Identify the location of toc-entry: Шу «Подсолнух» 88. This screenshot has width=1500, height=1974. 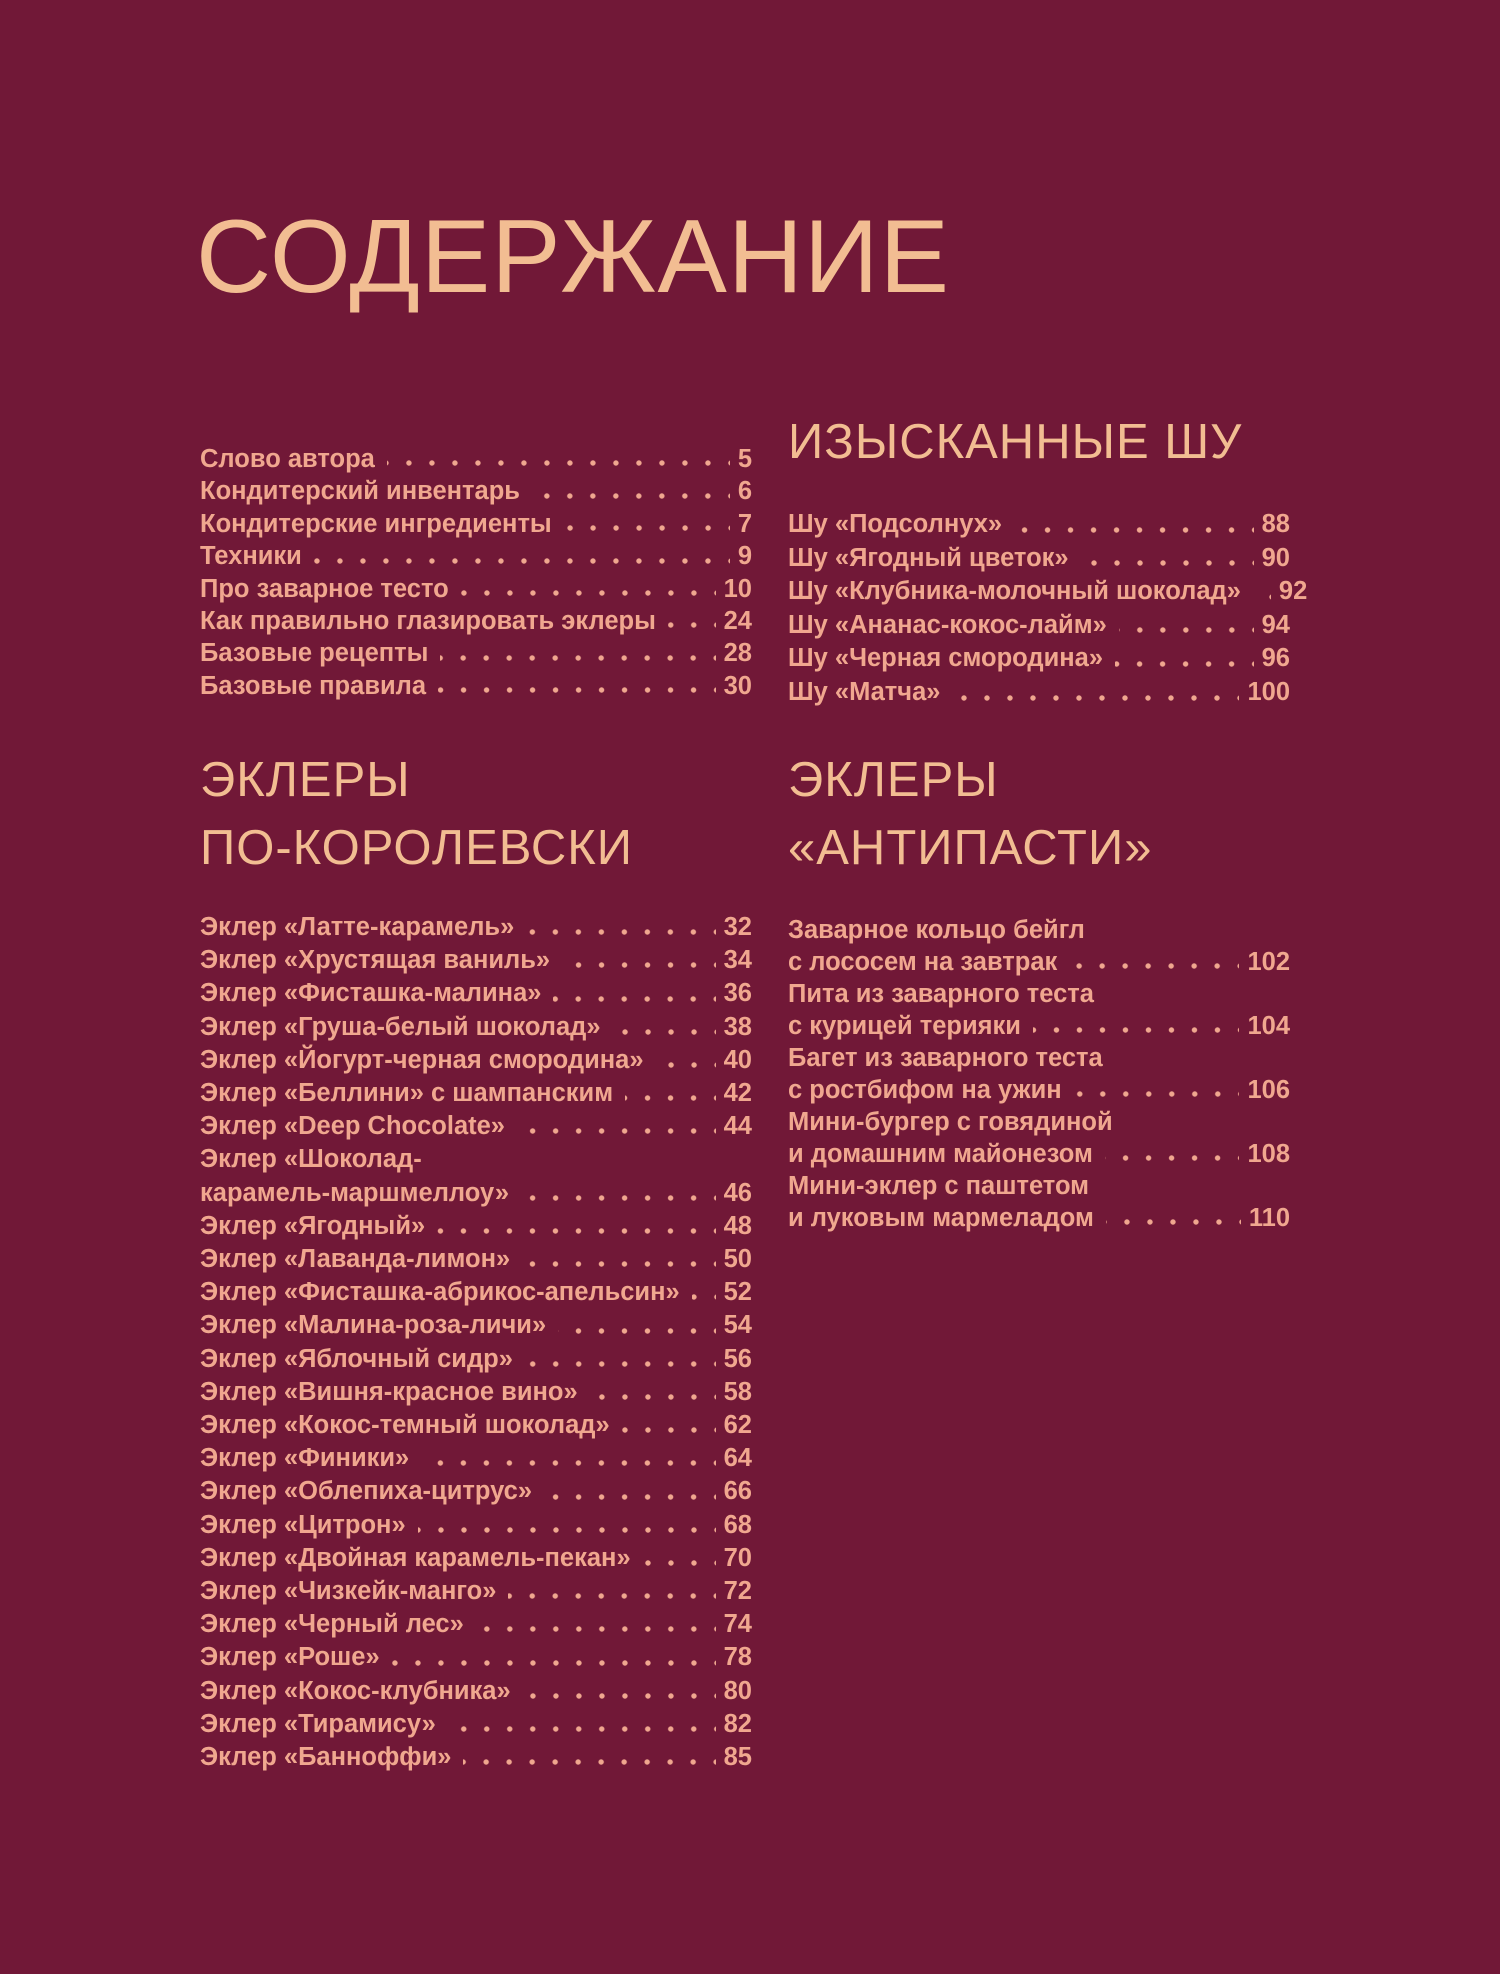
(1039, 525).